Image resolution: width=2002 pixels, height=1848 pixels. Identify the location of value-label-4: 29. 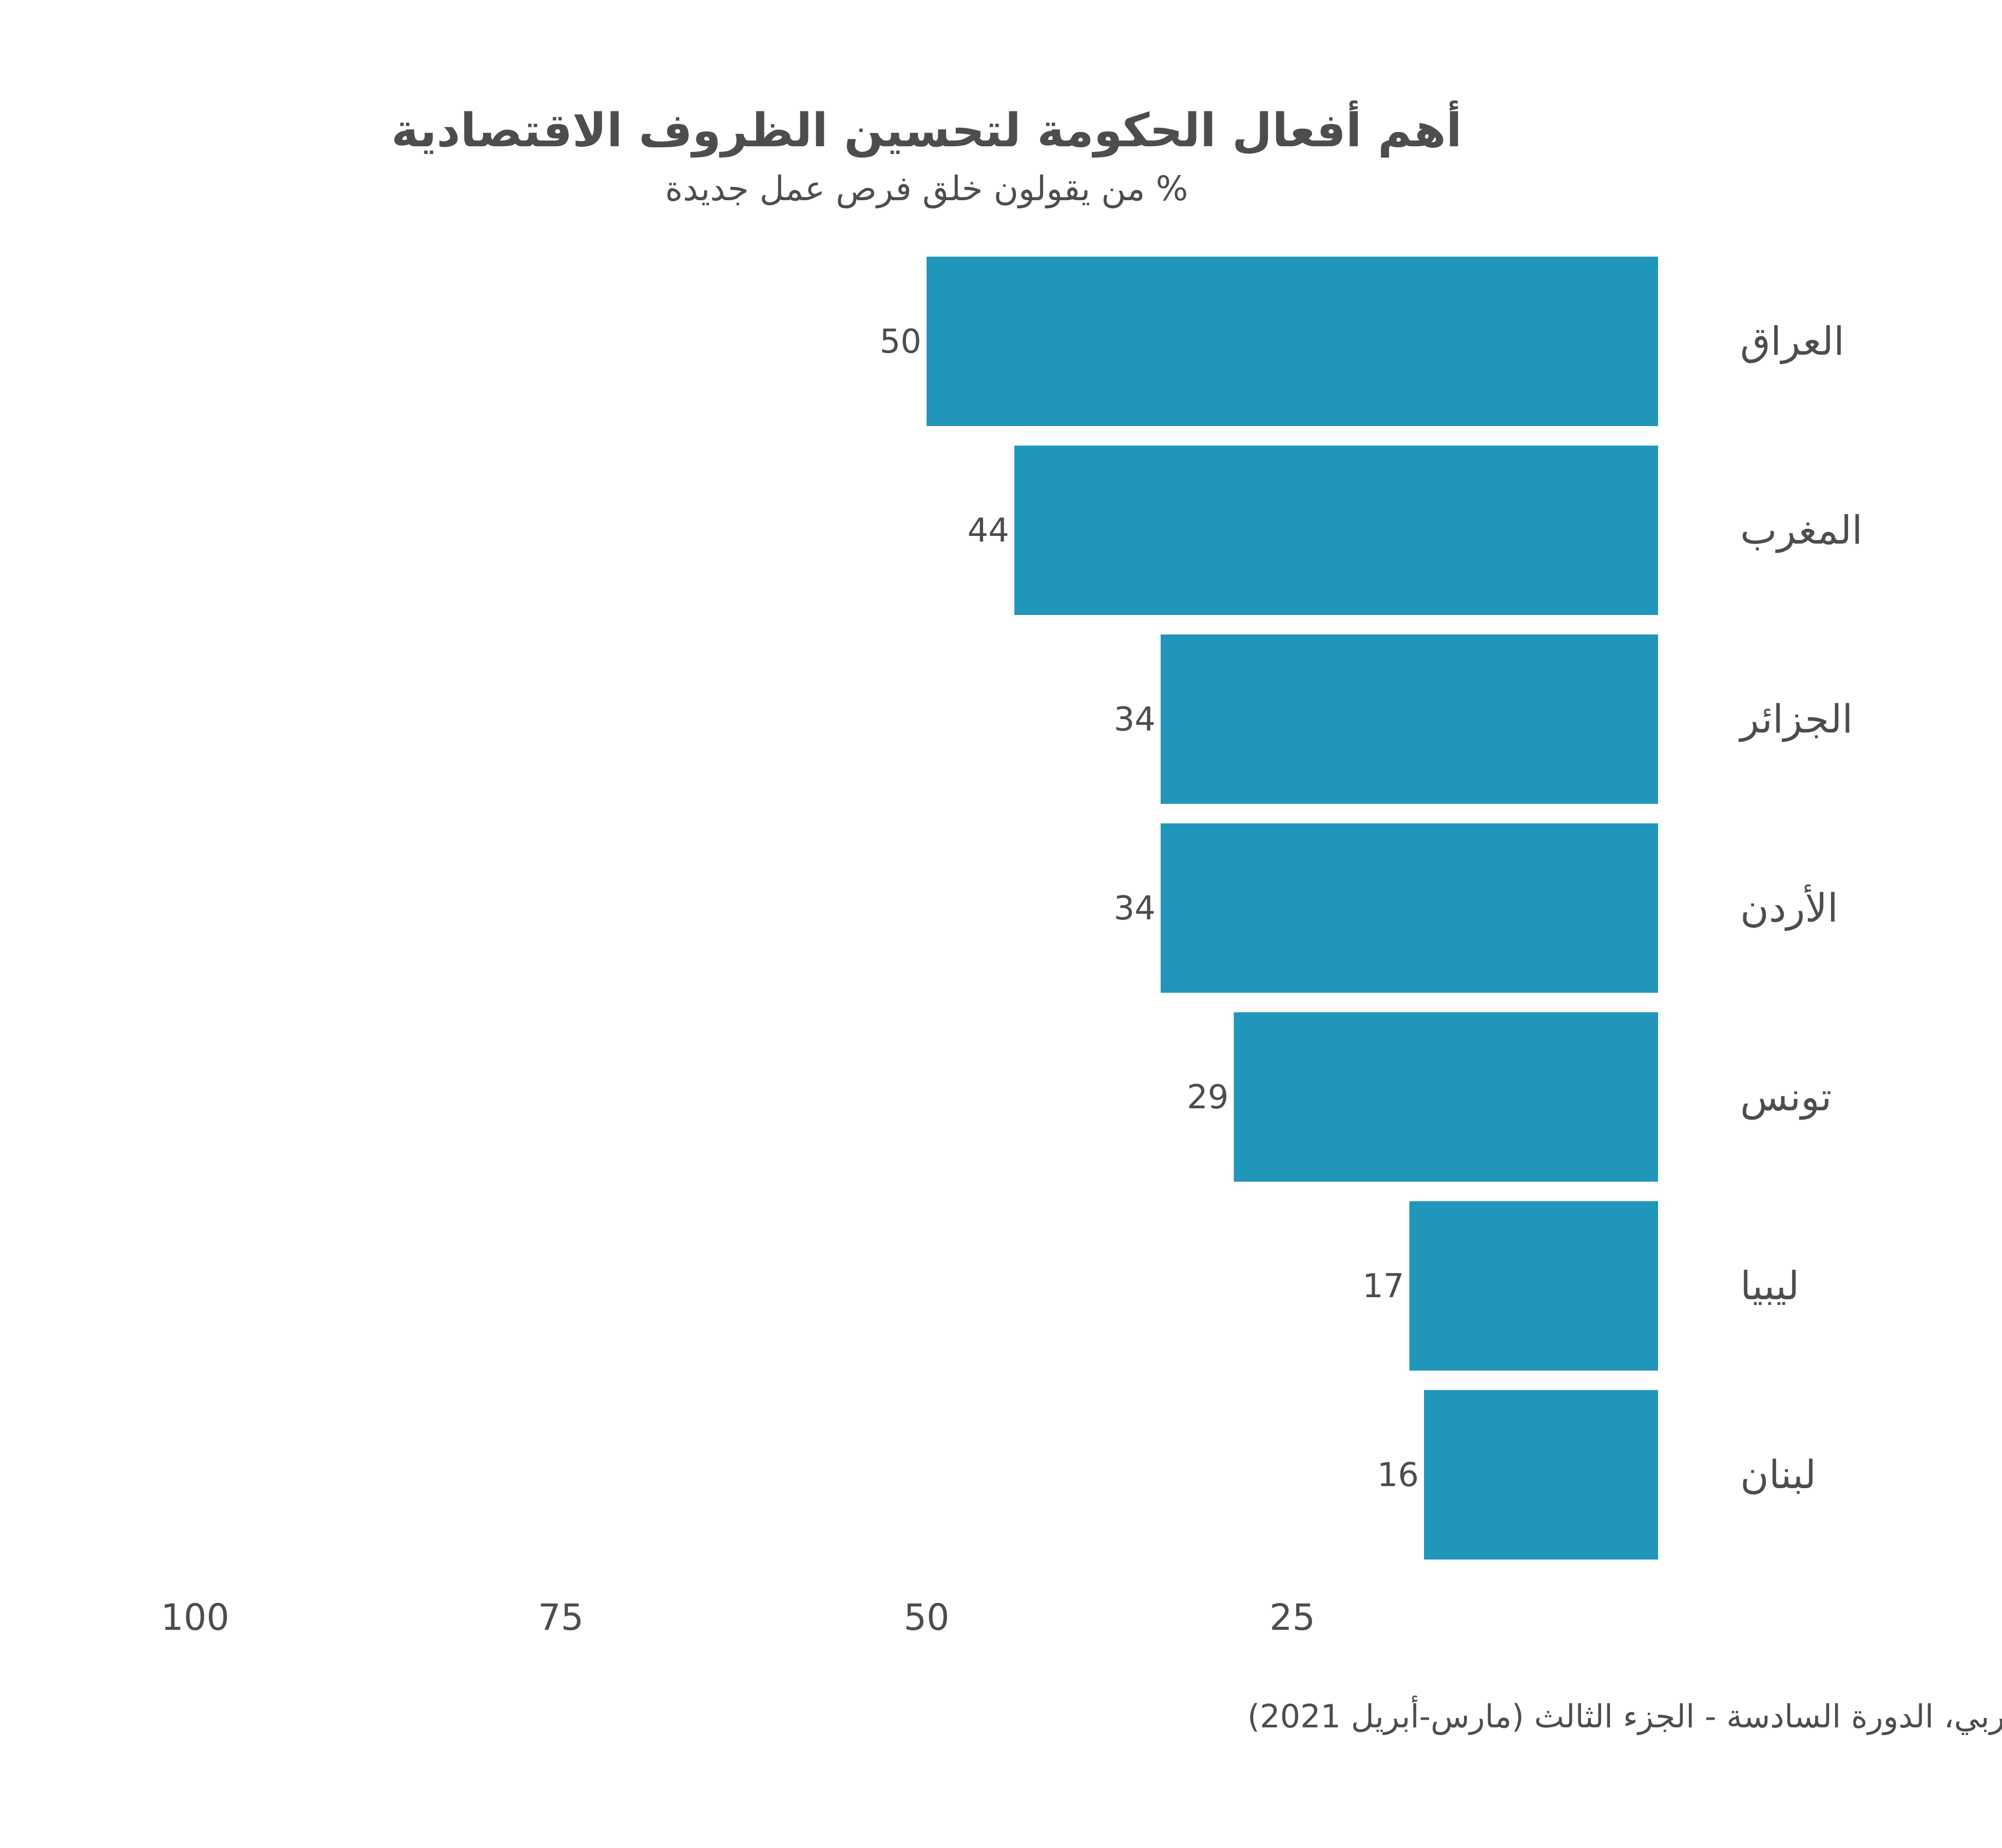
(1207, 1097).